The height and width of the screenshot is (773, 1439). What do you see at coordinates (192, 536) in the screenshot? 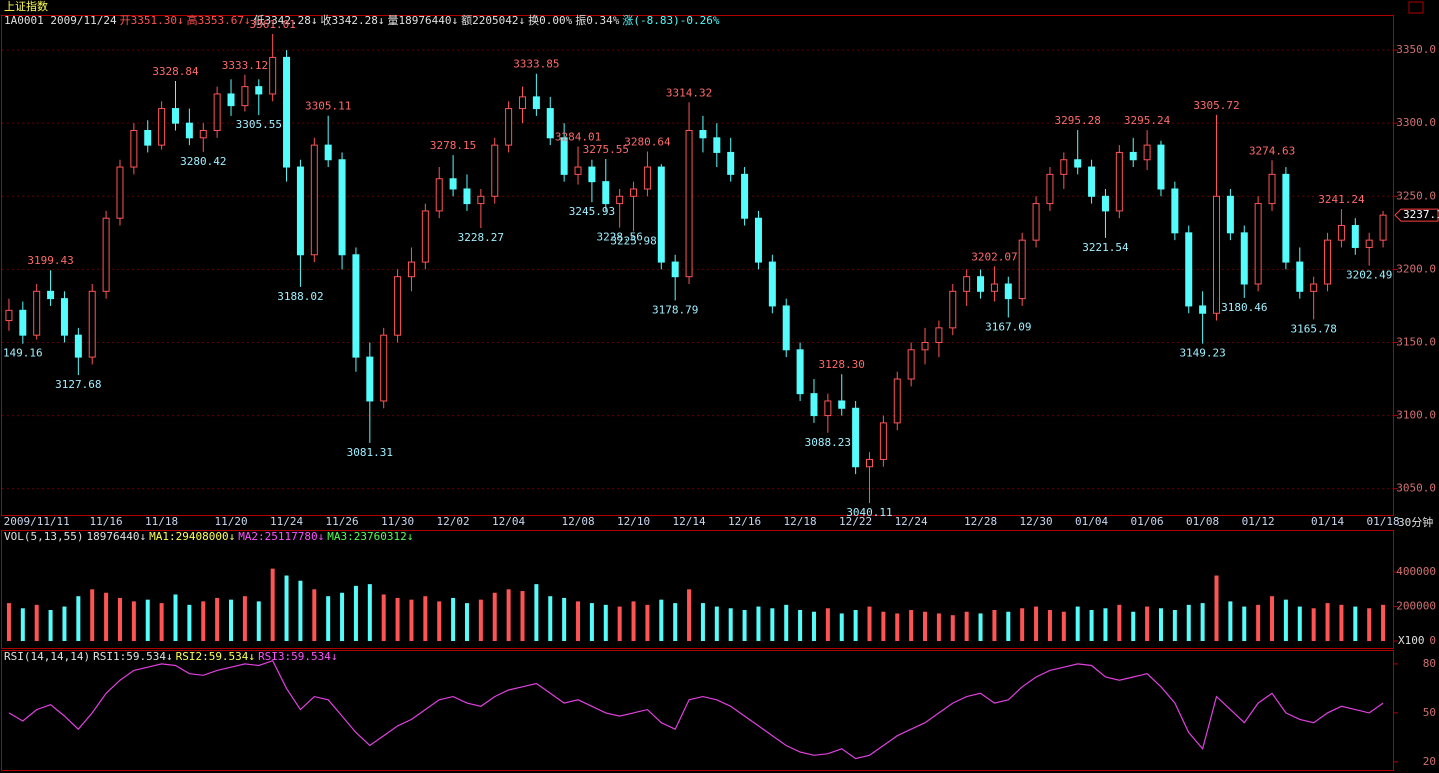
I see `legend-item: MA1:29408000↓` at bounding box center [192, 536].